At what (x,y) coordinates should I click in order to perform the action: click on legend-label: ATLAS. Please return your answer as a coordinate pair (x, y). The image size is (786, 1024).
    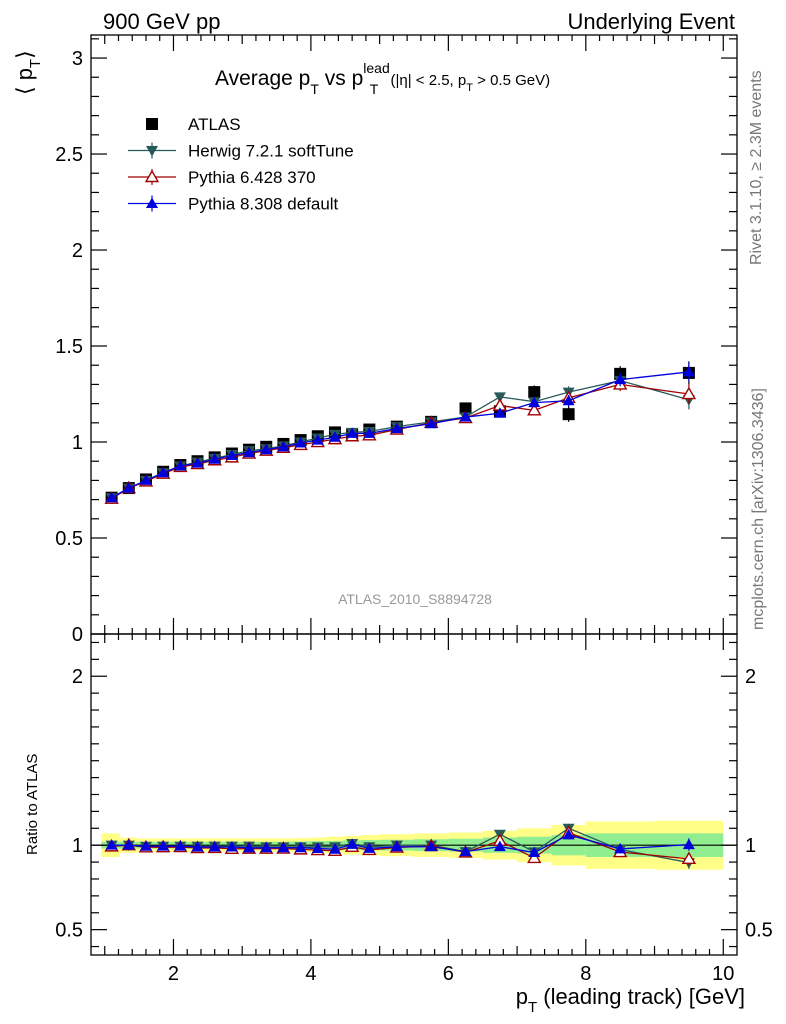
    Looking at the image, I should click on (214, 124).